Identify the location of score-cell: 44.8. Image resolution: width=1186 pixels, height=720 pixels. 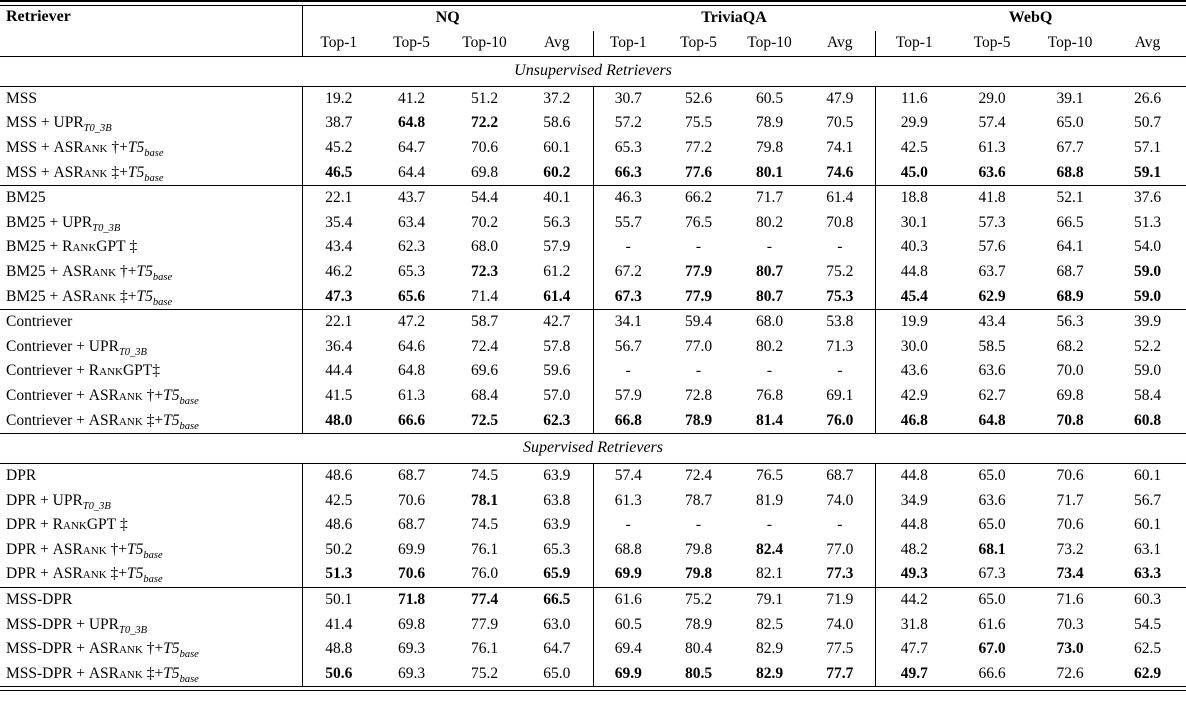
(914, 272).